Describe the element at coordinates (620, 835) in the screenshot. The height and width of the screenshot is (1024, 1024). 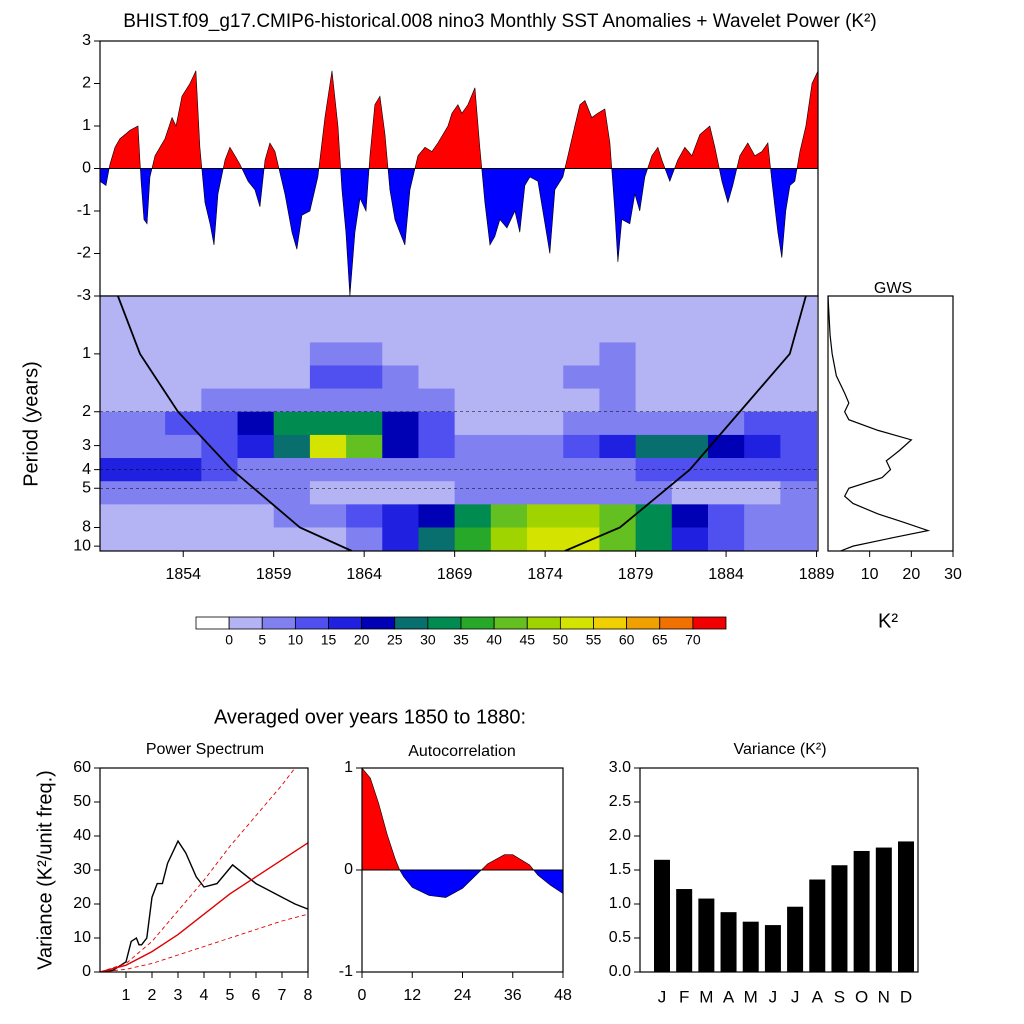
I see `y-tick-label: 2.0` at that location.